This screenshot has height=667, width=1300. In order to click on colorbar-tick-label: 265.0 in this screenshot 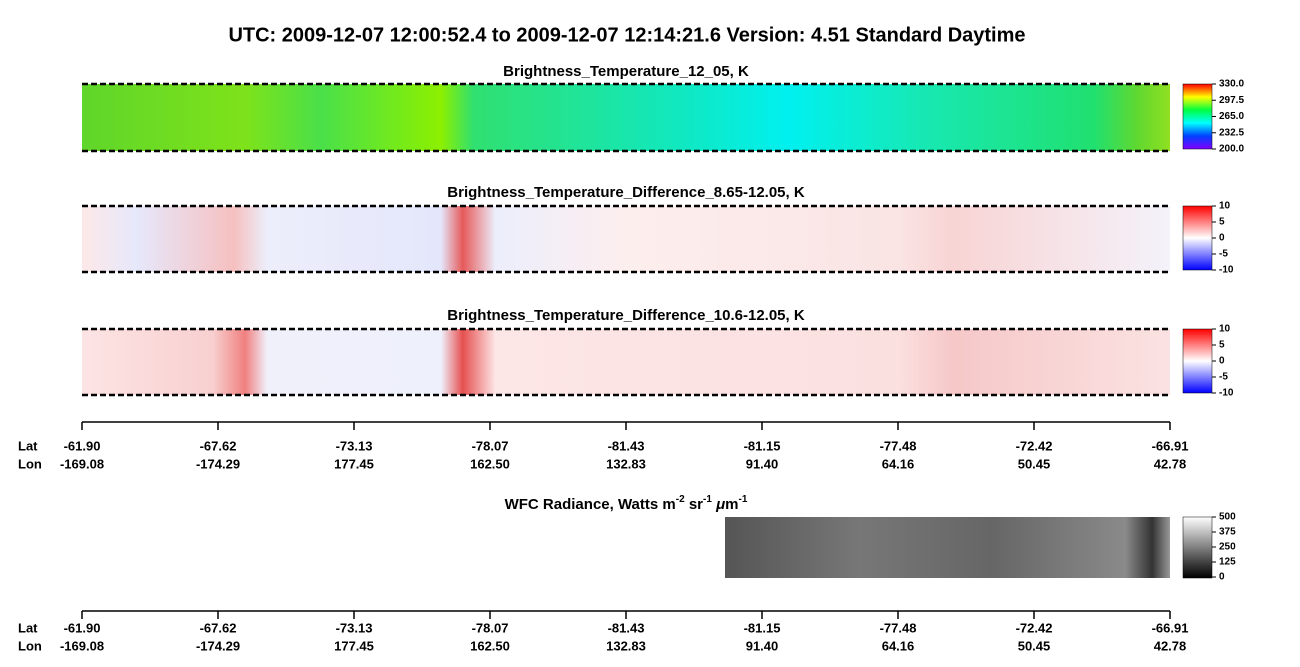, I will do `click(1231, 116)`.